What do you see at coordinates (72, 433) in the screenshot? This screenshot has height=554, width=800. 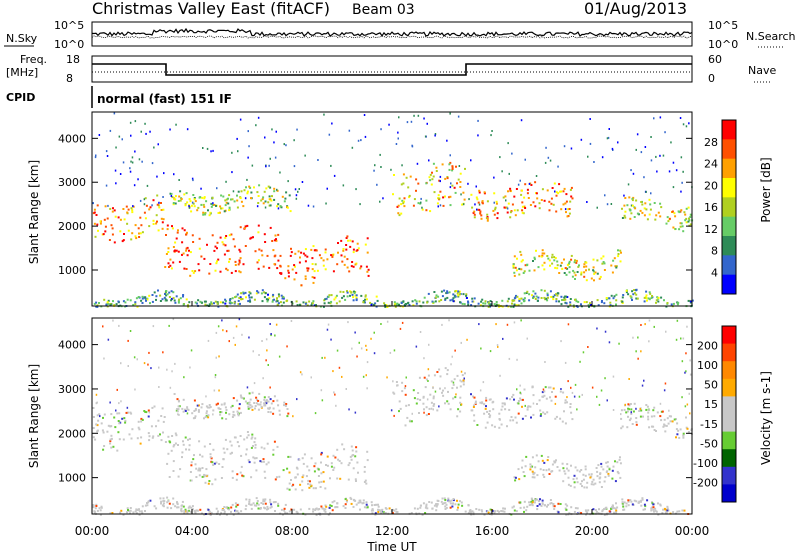 I see `velocity-ytick-label: 2000` at bounding box center [72, 433].